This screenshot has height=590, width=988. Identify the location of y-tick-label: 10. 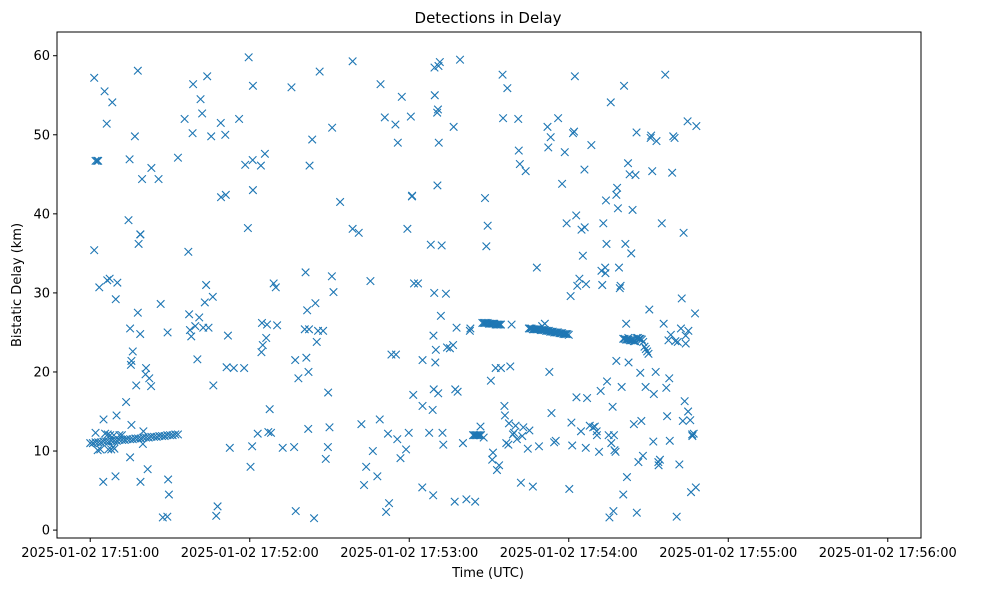
(41, 452).